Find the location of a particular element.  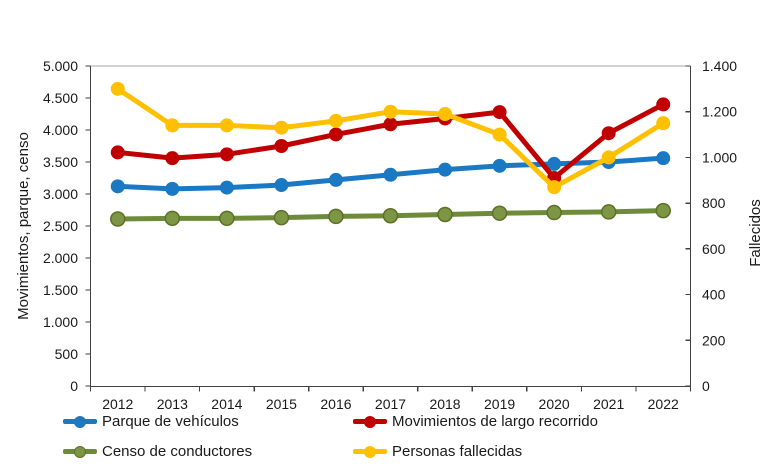

right-tick-label: 1.400 is located at coordinates (719, 66).